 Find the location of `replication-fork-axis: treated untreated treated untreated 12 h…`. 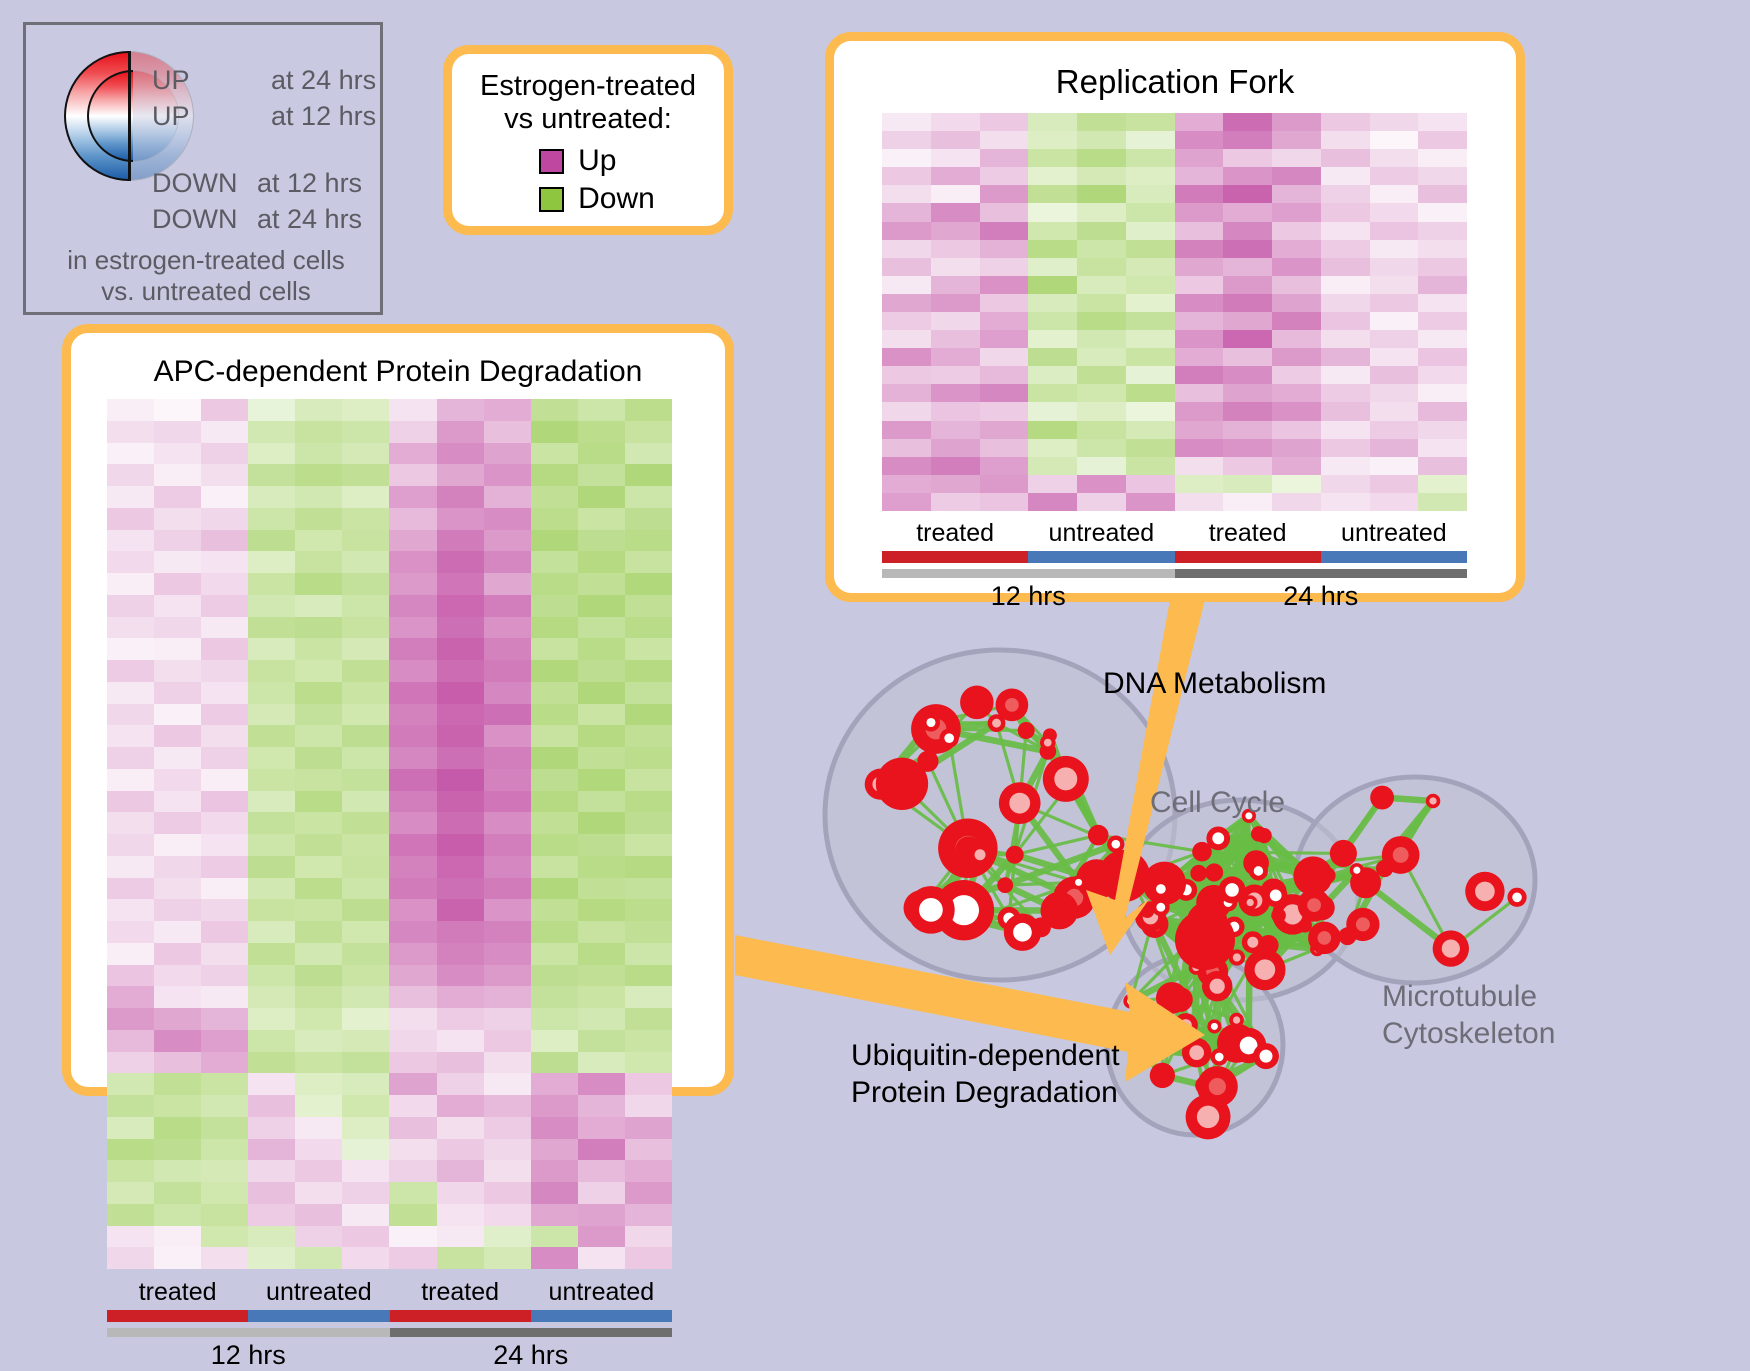

replication-fork-axis: treated untreated treated untreated 12 h… is located at coordinates (1174, 565).